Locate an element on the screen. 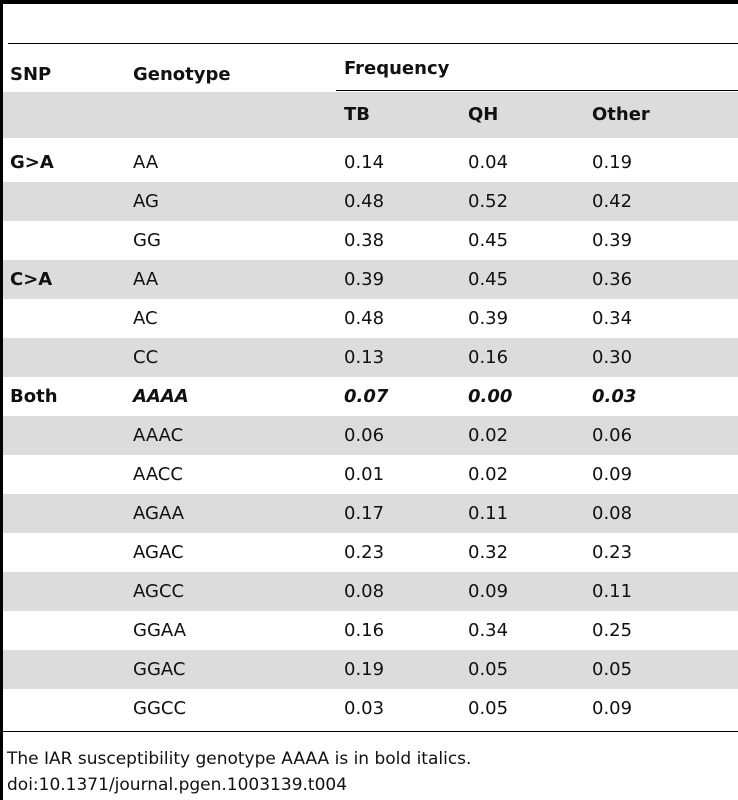 The height and width of the screenshot is (800, 738). table-row: AG 0.48 0.52 0.42 is located at coordinates (370, 201).